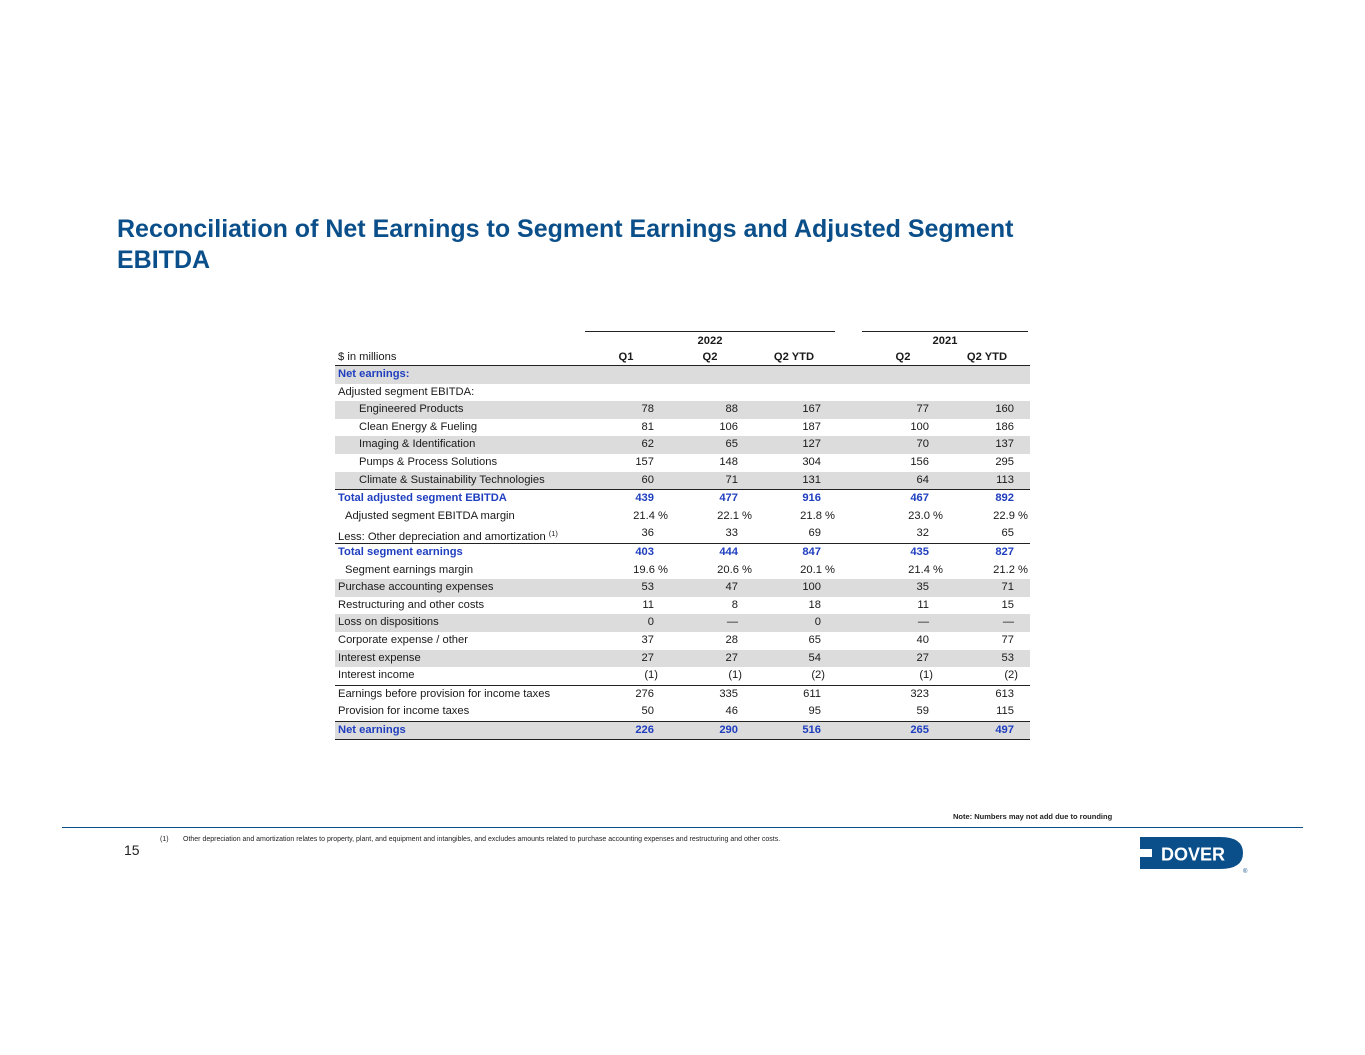 The image size is (1365, 1055). Describe the element at coordinates (814, 604) in the screenshot. I see `cell-value: 18` at that location.